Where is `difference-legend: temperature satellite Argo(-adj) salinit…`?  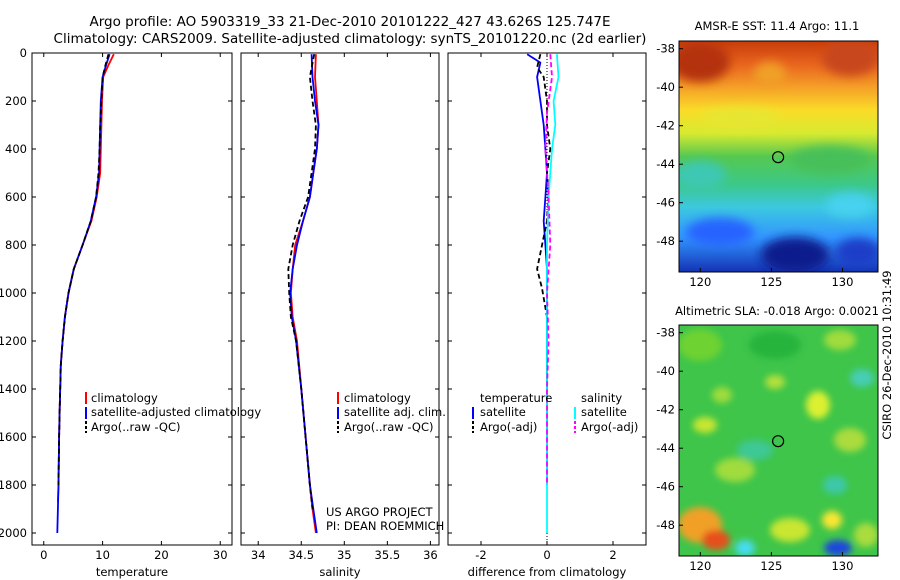
difference-legend: temperature satellite Argo(-adj) salinit… is located at coordinates (555, 412).